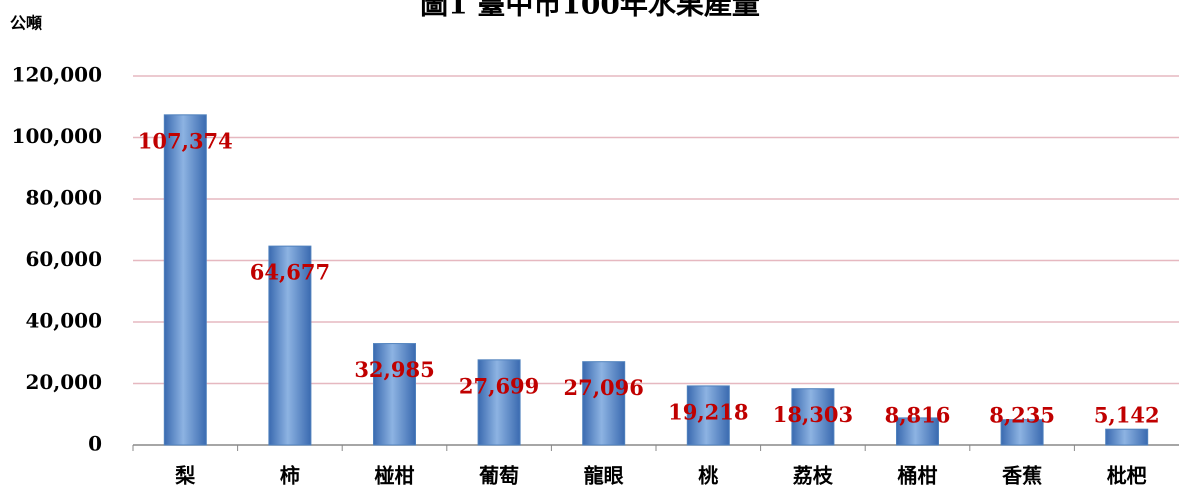  Describe the element at coordinates (498, 476) in the screenshot. I see `x-tick-label: 葡萄` at that location.